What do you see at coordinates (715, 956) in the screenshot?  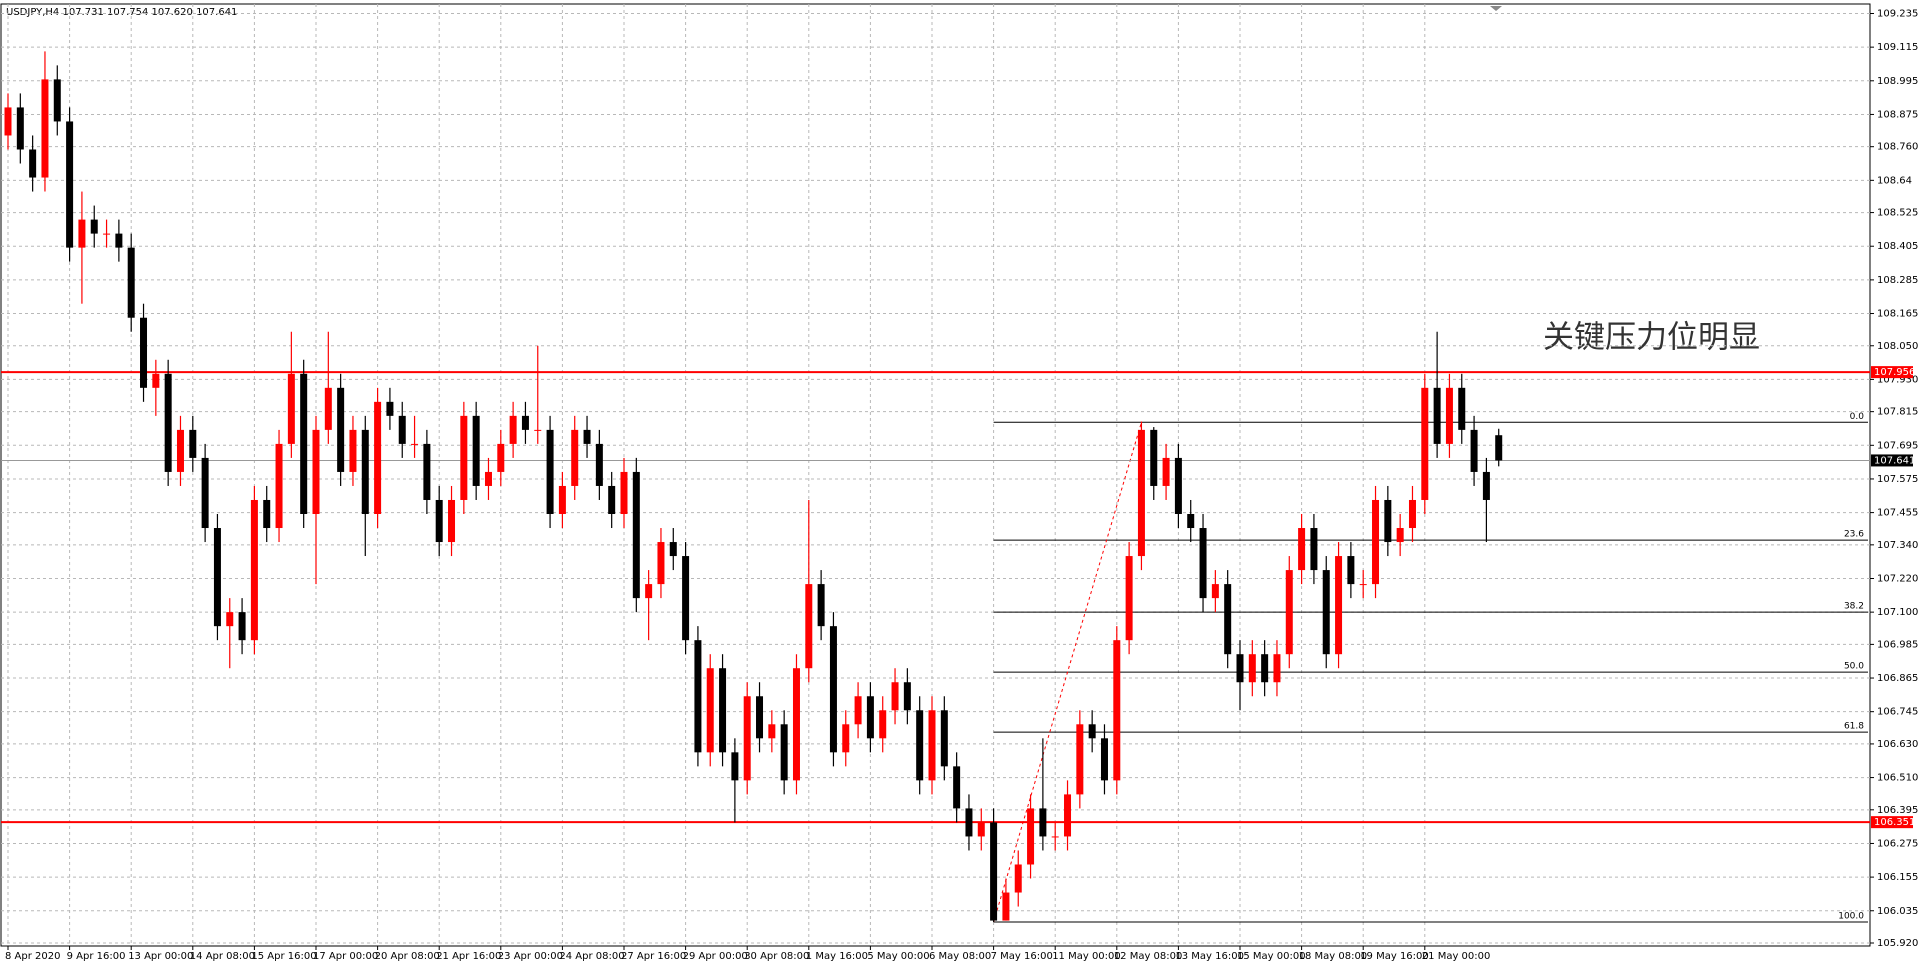 I see `x-tick-label: 29 Apr 00:00` at bounding box center [715, 956].